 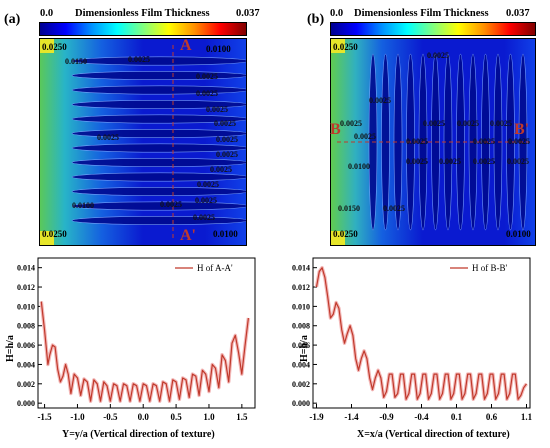 What do you see at coordinates (335, 129) in the screenshot?
I see `section-mark-b-left: B` at bounding box center [335, 129].